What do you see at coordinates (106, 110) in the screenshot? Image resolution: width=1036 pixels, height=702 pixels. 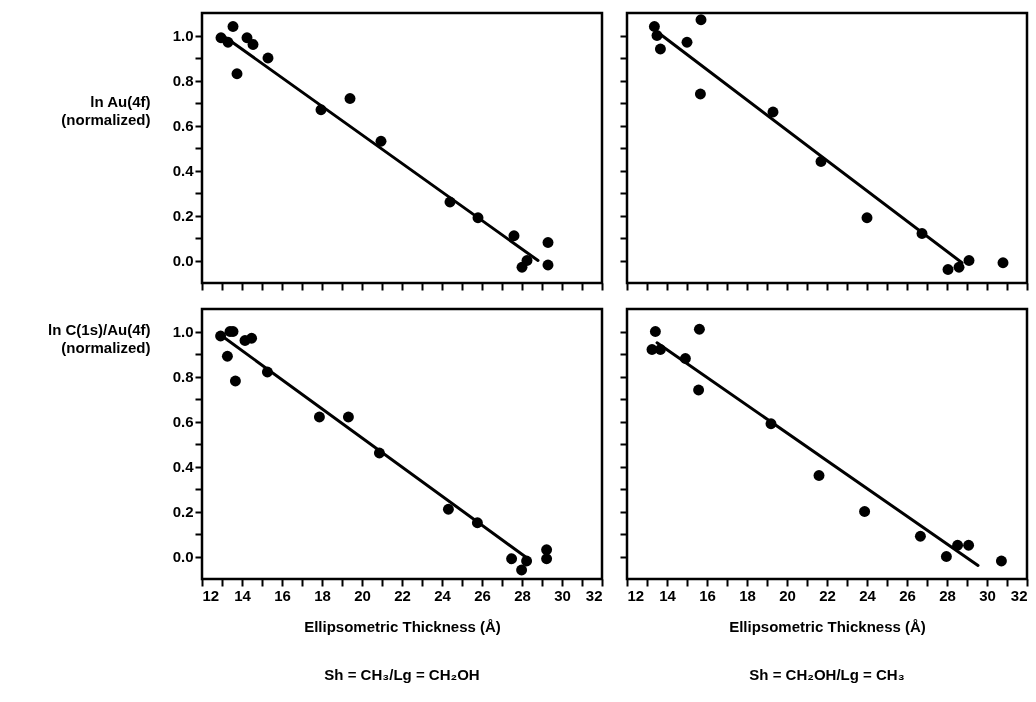 I see `y-axis-title: ln Au(4f) (normalized)` at bounding box center [106, 110].